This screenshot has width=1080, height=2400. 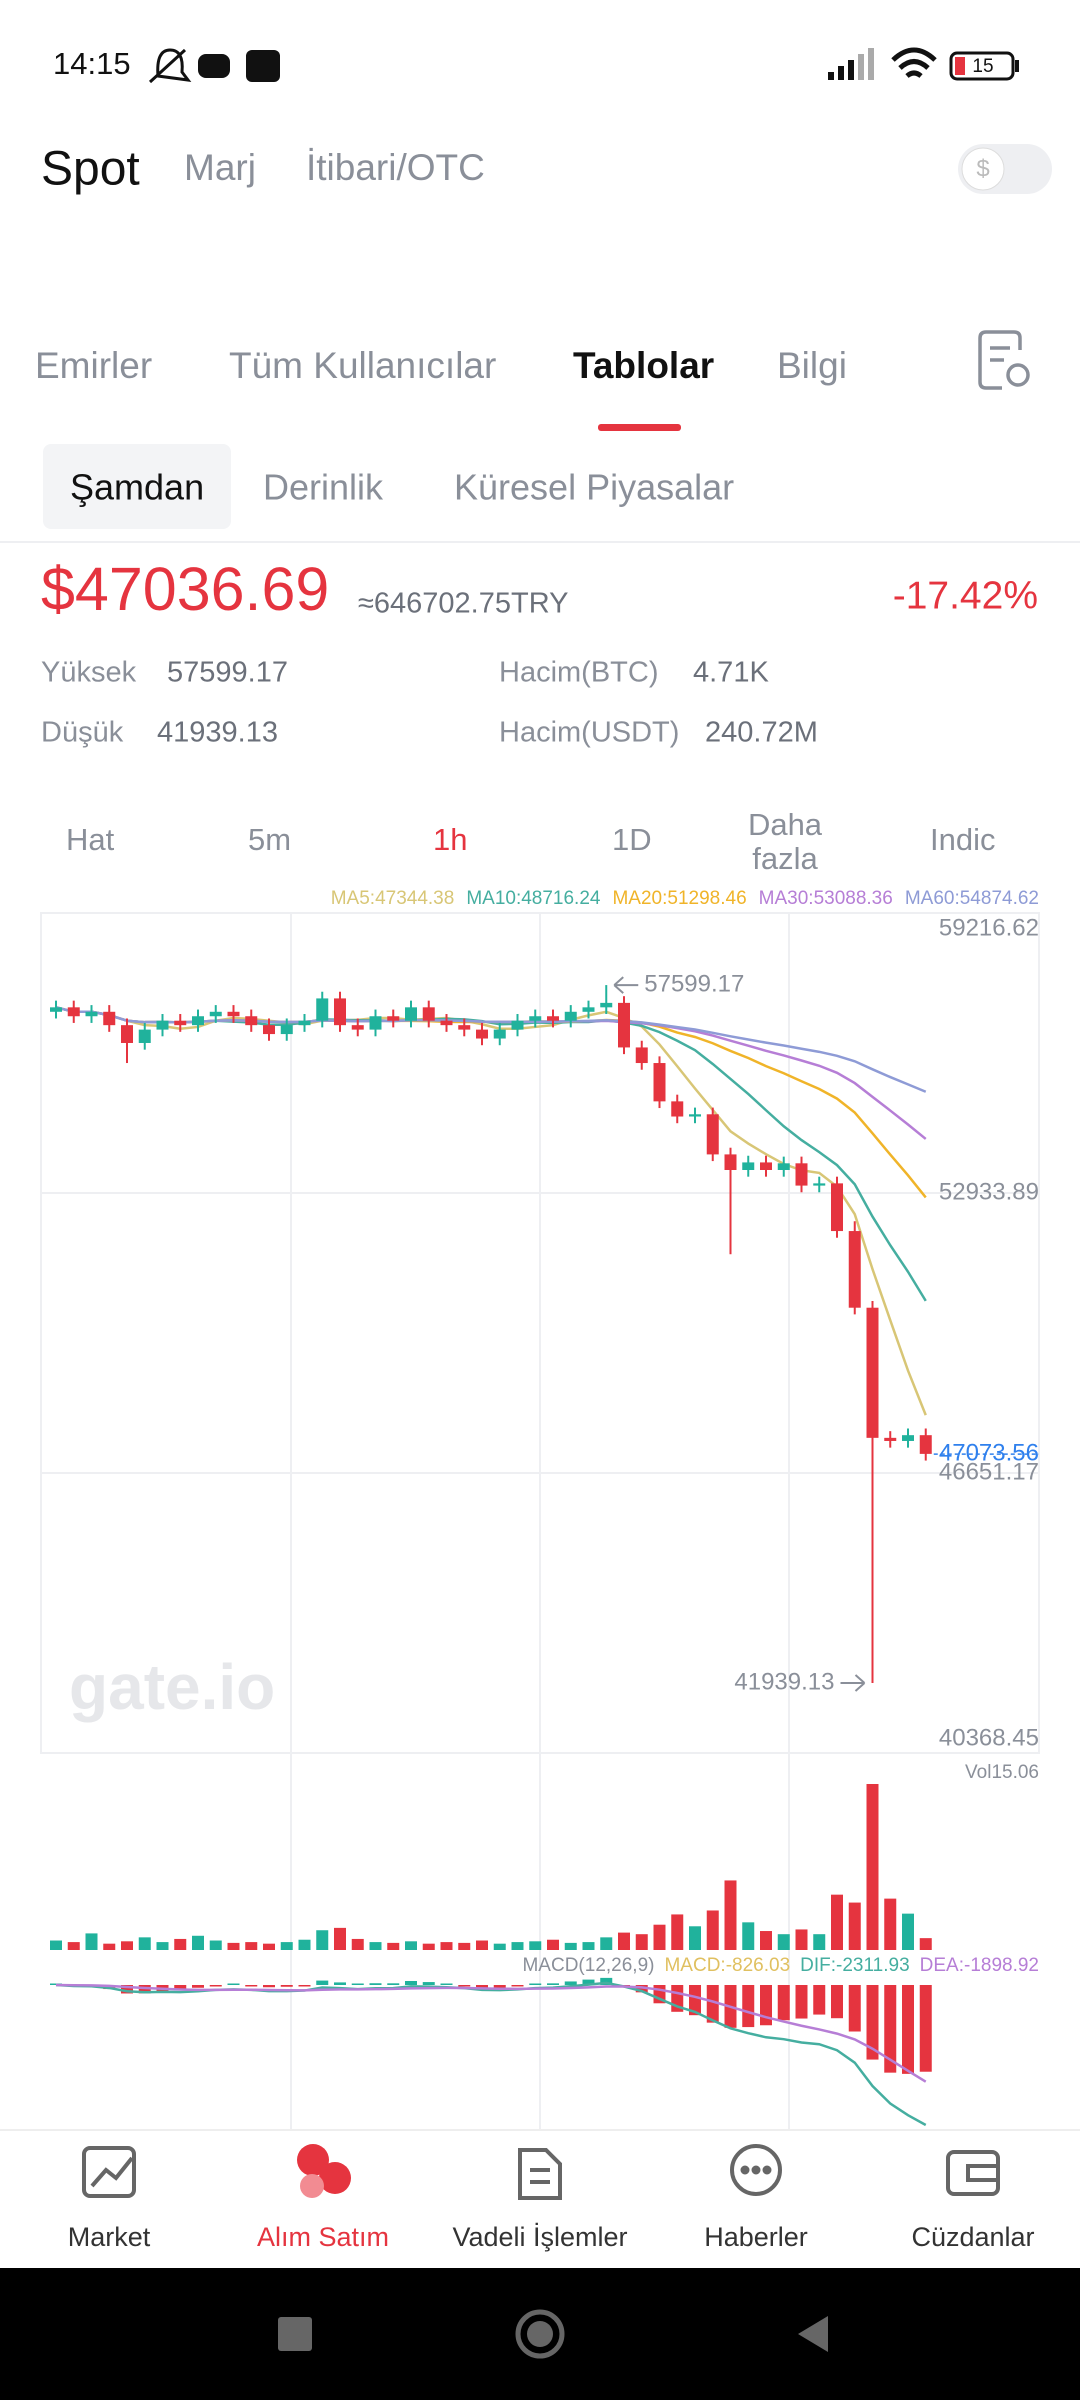 What do you see at coordinates (643, 365) in the screenshot?
I see `section-tab: Tablolar` at bounding box center [643, 365].